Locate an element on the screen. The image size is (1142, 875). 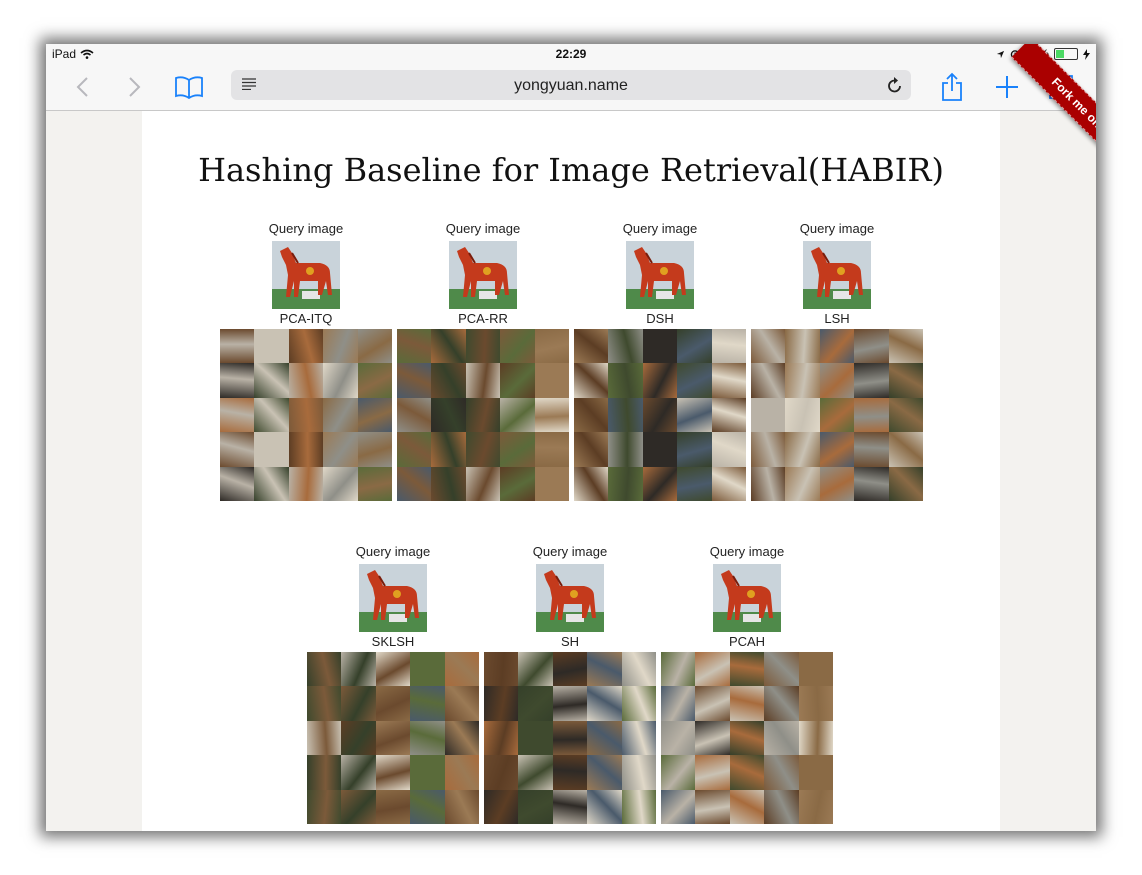
charging-icon is located at coordinates (1086, 54).